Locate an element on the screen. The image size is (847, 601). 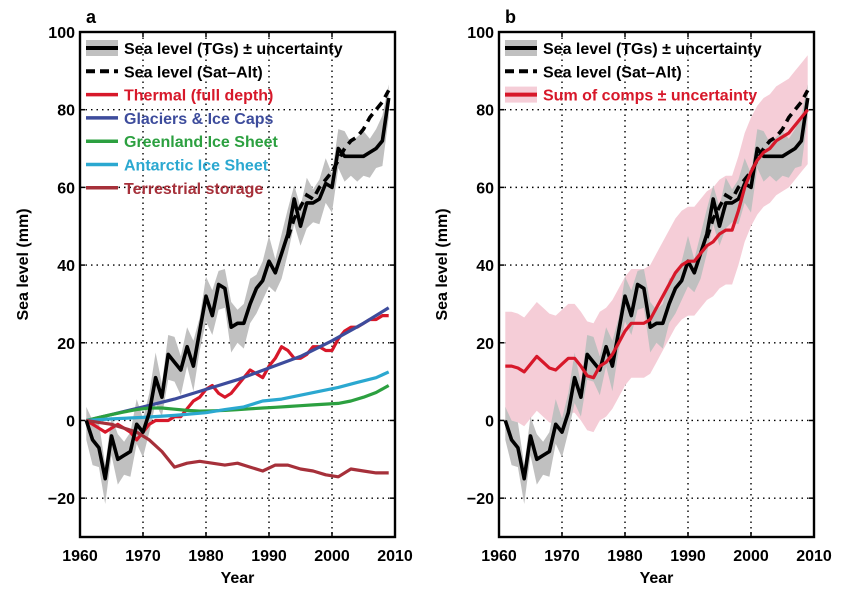
series-greenland-ice-sheet is located at coordinates (237, 403).